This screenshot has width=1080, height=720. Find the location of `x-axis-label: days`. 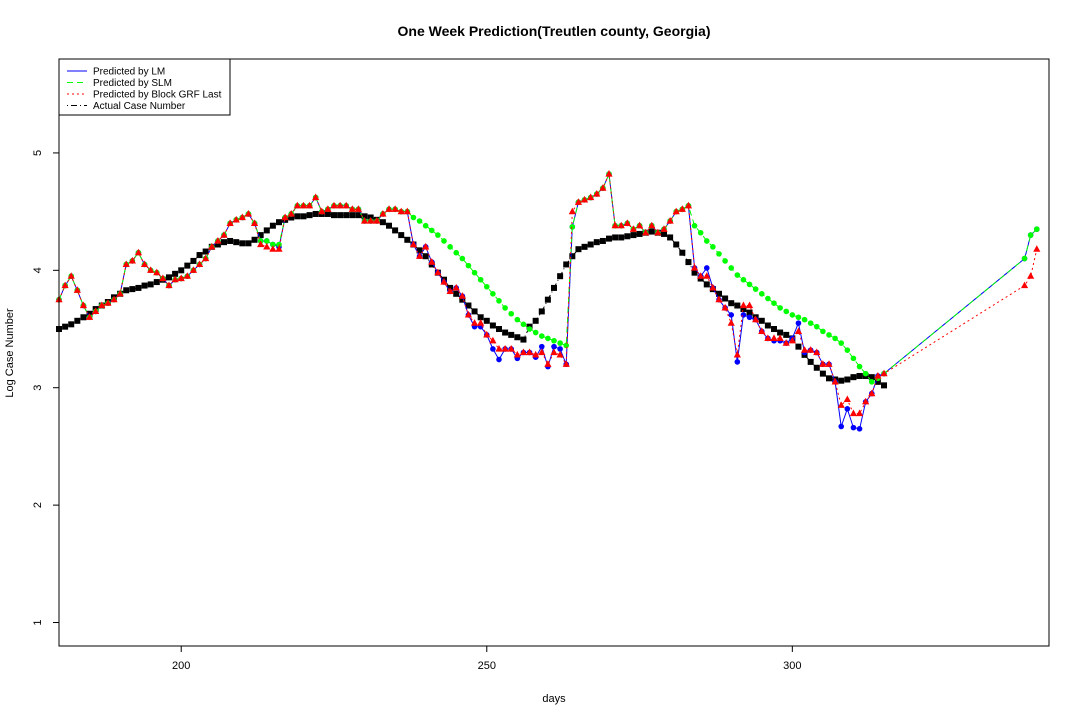

x-axis-label: days is located at coordinates (554, 699).